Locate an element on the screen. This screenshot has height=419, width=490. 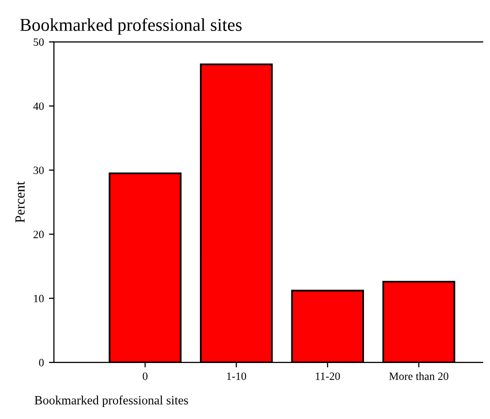
y-tick-label: 40 is located at coordinates (38, 106).